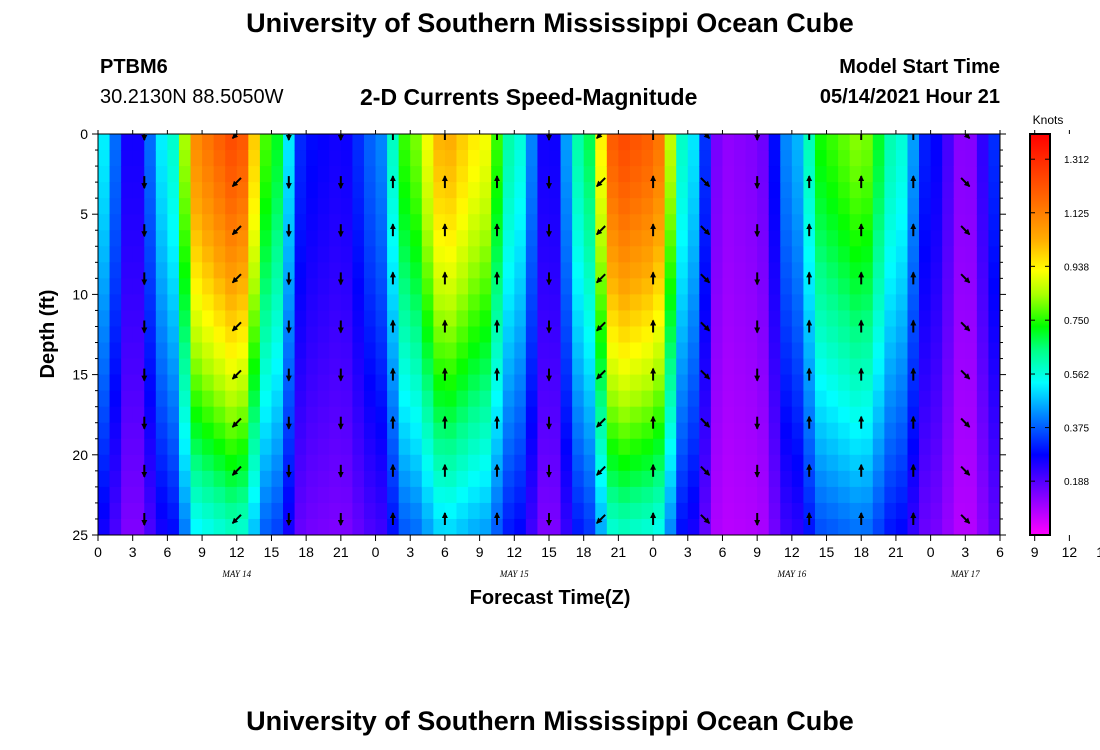  I want to click on chart-title: 2-D Currents Speed-Magnitude, so click(529, 97).